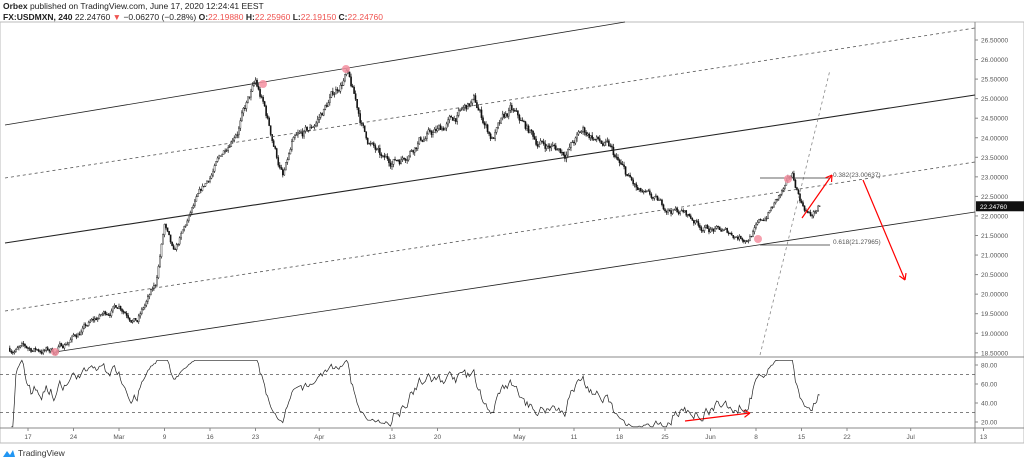 The width and height of the screenshot is (1024, 464). I want to click on close-label: C:, so click(343, 17).